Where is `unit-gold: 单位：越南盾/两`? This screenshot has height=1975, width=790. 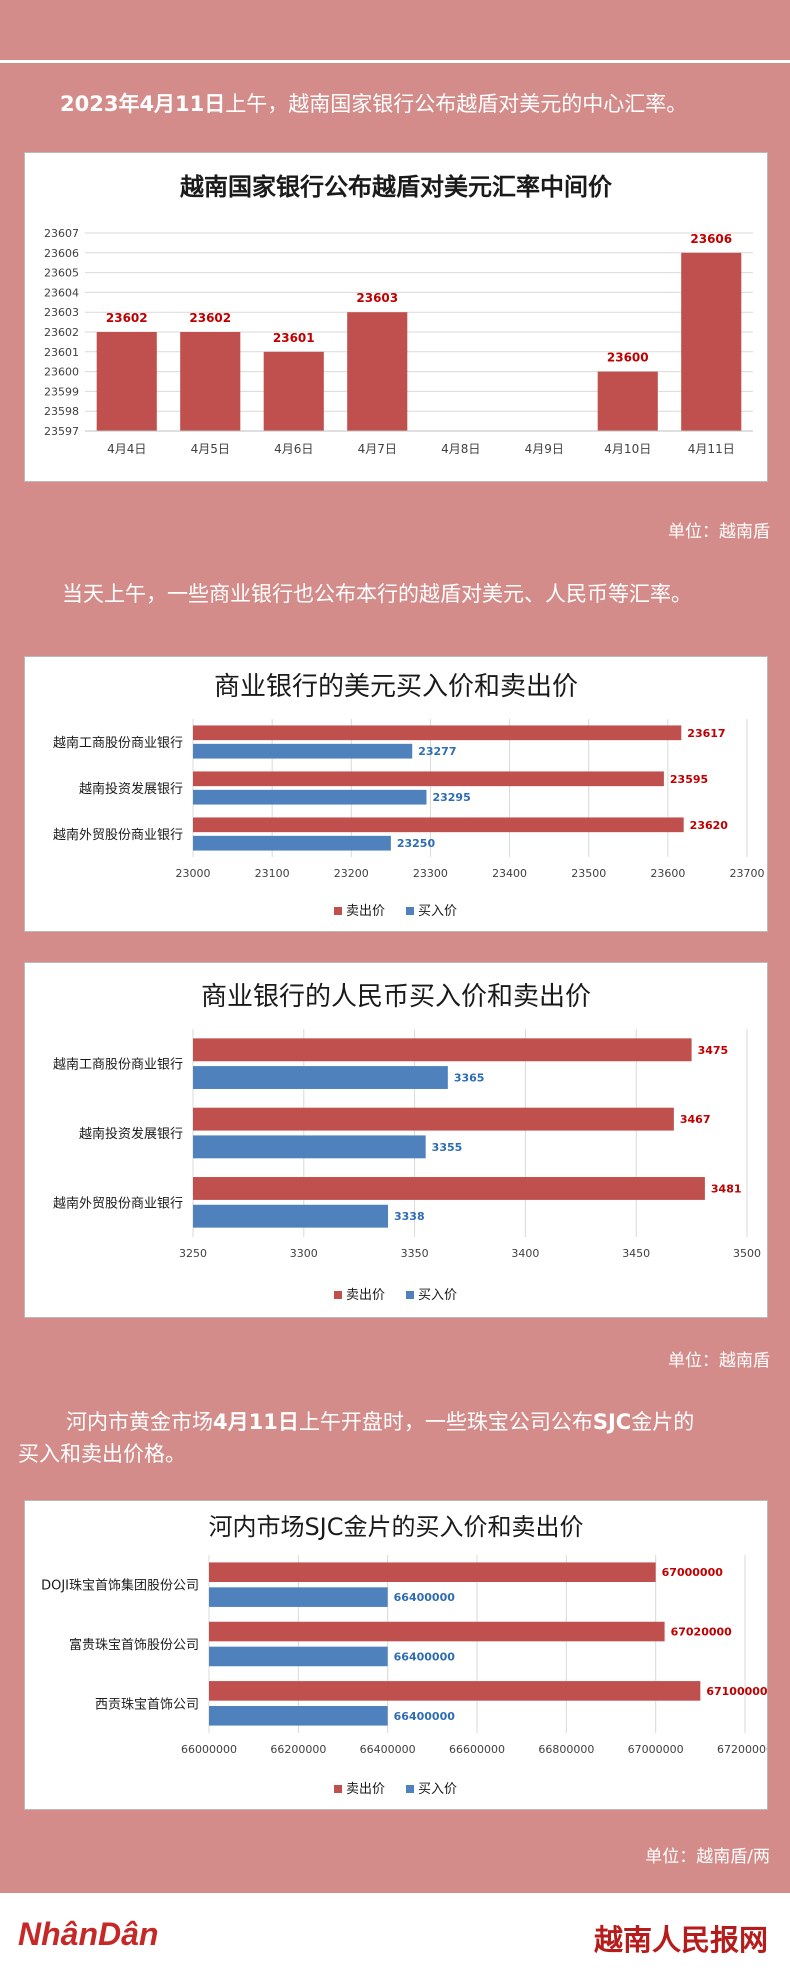
unit-gold: 单位：越南盾/两 is located at coordinates (707, 1857).